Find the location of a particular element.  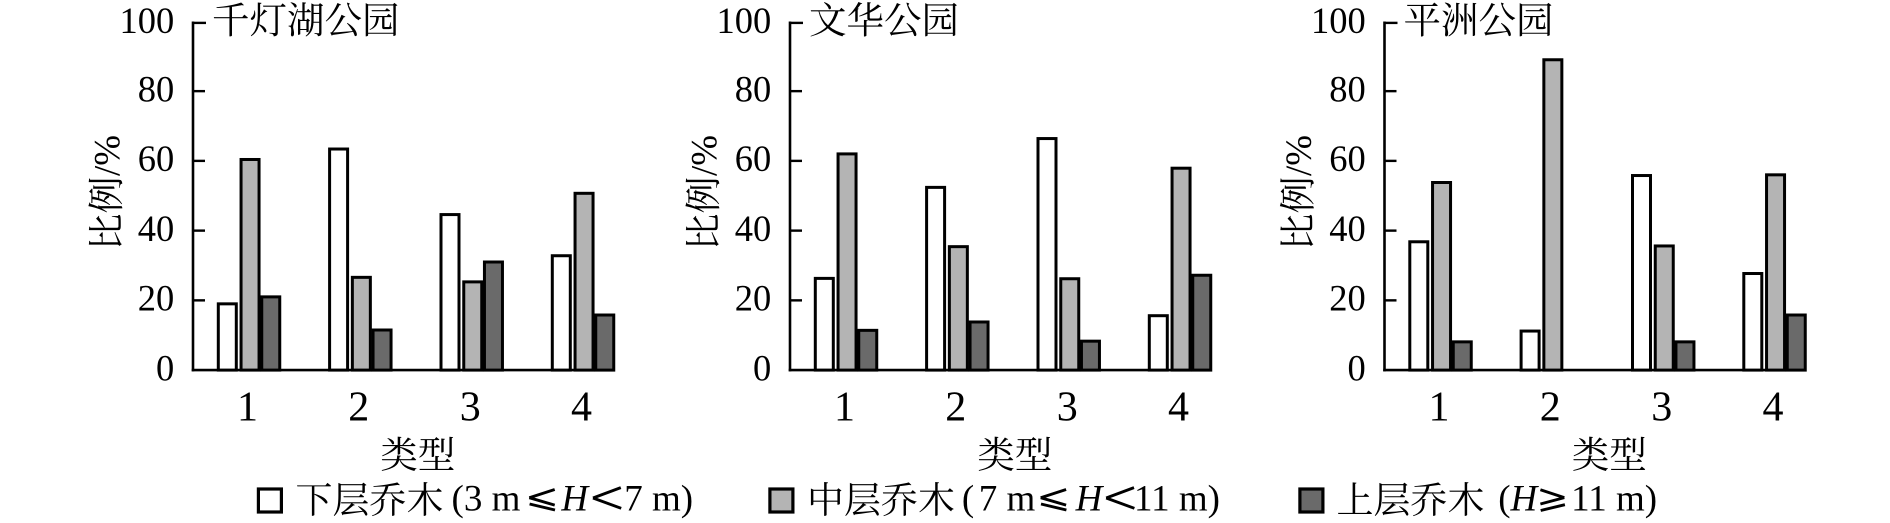

svg-text: 7 m is located at coordinates (1007, 499).